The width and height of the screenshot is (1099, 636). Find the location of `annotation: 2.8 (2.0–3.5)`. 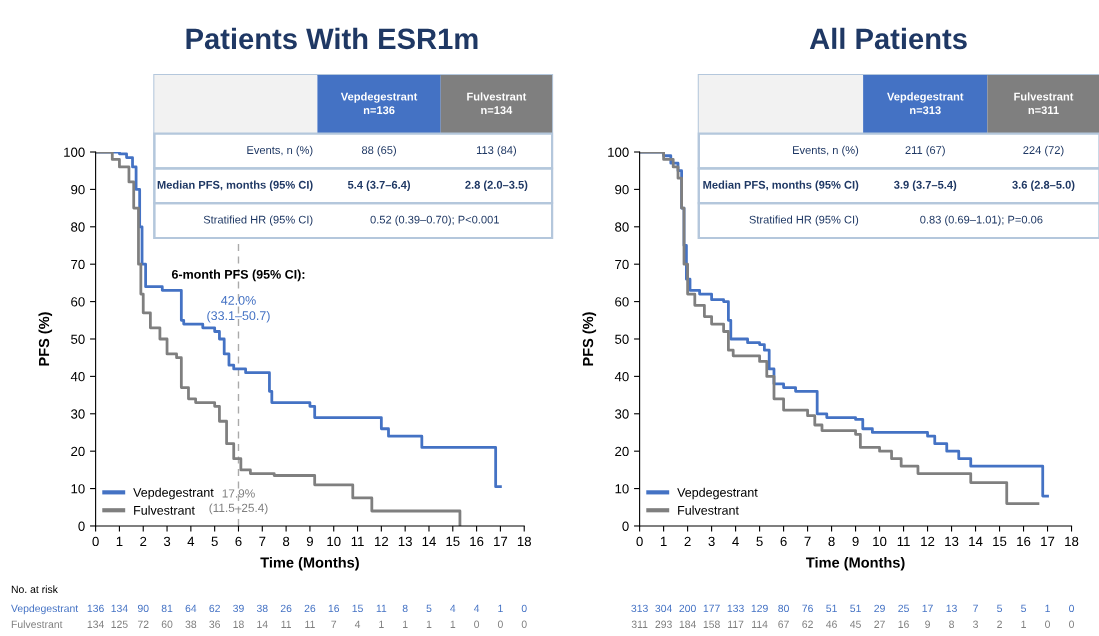

annotation: 2.8 (2.0–3.5) is located at coordinates (496, 185).